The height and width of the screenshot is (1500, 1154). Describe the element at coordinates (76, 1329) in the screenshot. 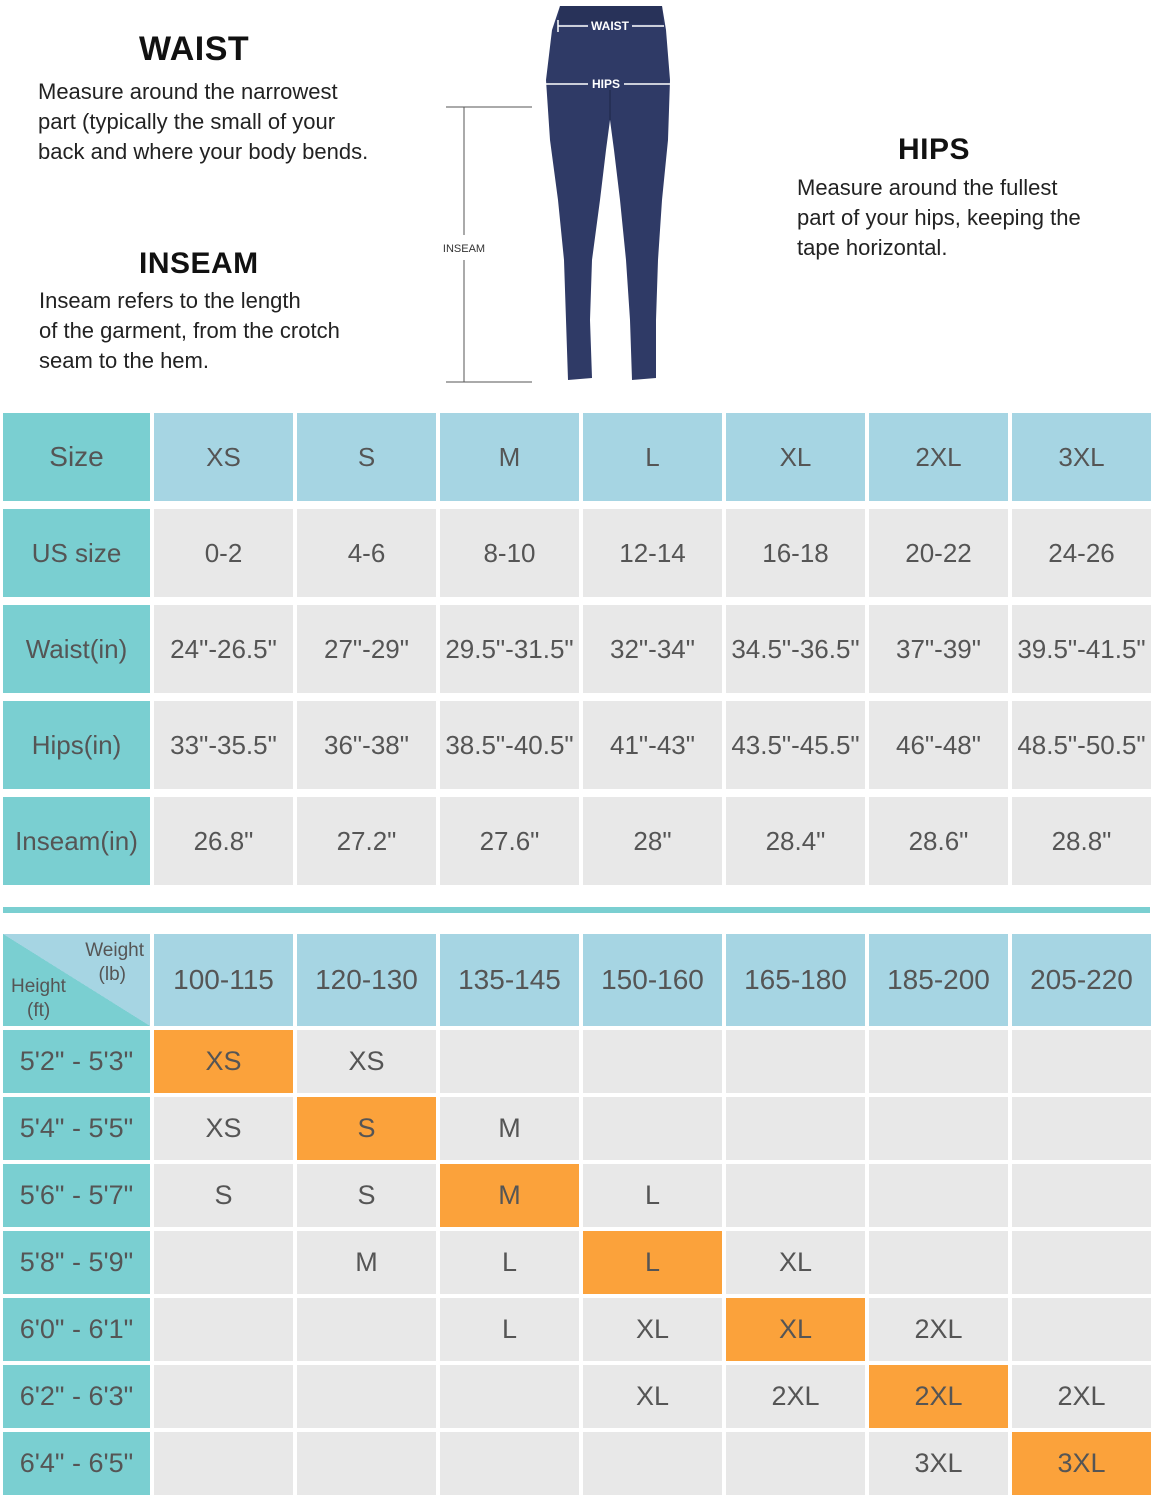

I see `height-row-label: 6'0" - 6'1"` at that location.